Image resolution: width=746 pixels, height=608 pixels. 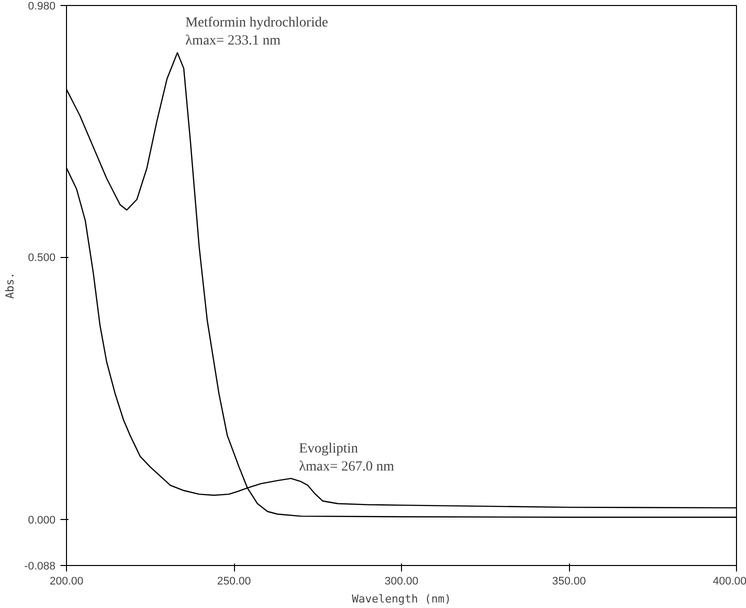 I want to click on annotation: Evogliptin λmax= 267.0 nm, so click(x=346, y=457).